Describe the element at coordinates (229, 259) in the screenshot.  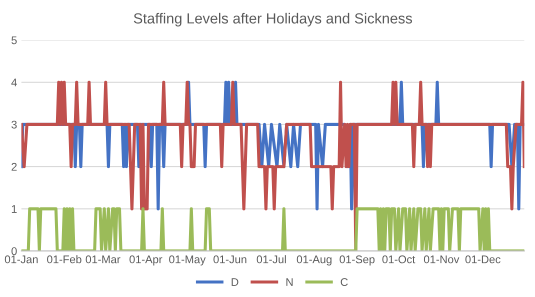
I see `x-tick-label: 01-Jun` at that location.